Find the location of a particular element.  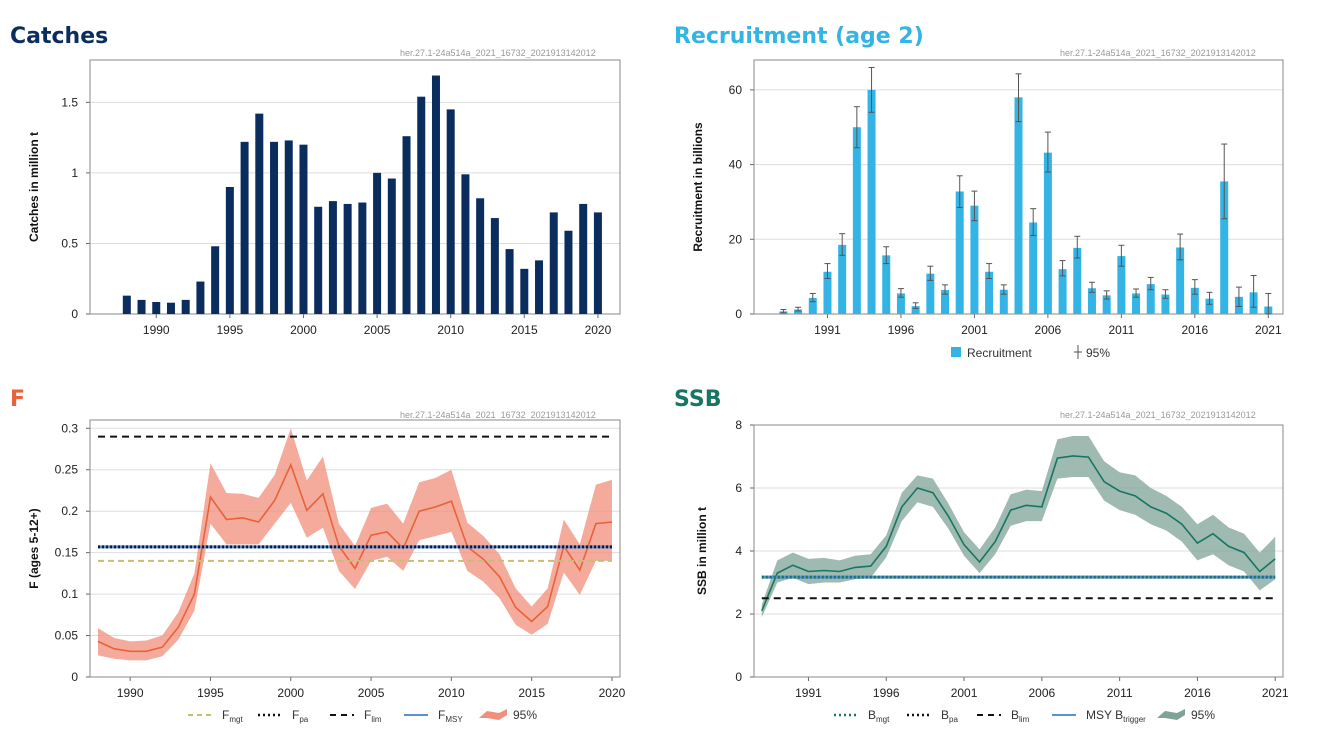

f-ytick-label: 0.2 is located at coordinates (69, 511).